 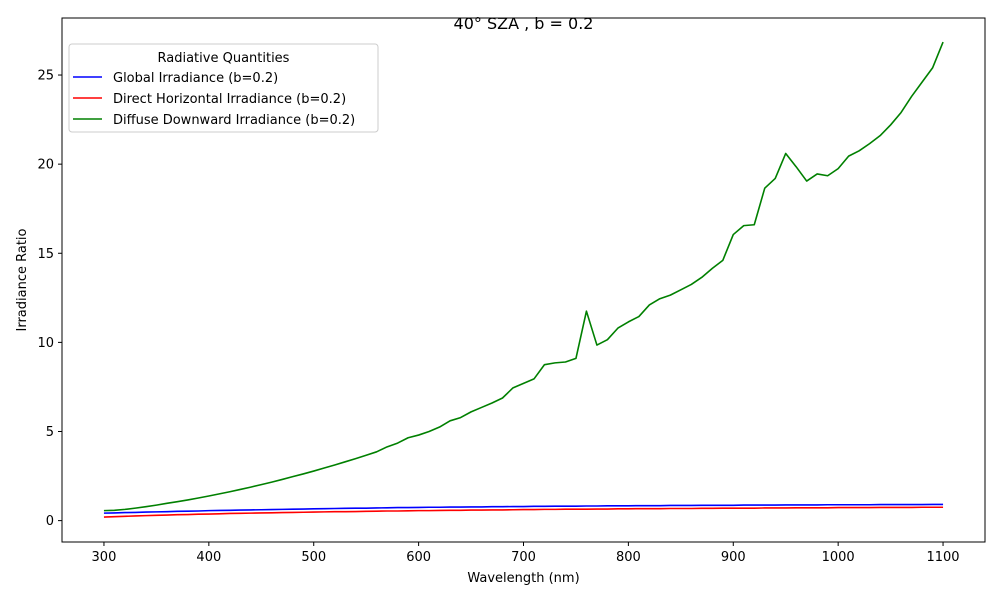 What do you see at coordinates (224, 58) in the screenshot?
I see `legend-title: Radiative Quantities` at bounding box center [224, 58].